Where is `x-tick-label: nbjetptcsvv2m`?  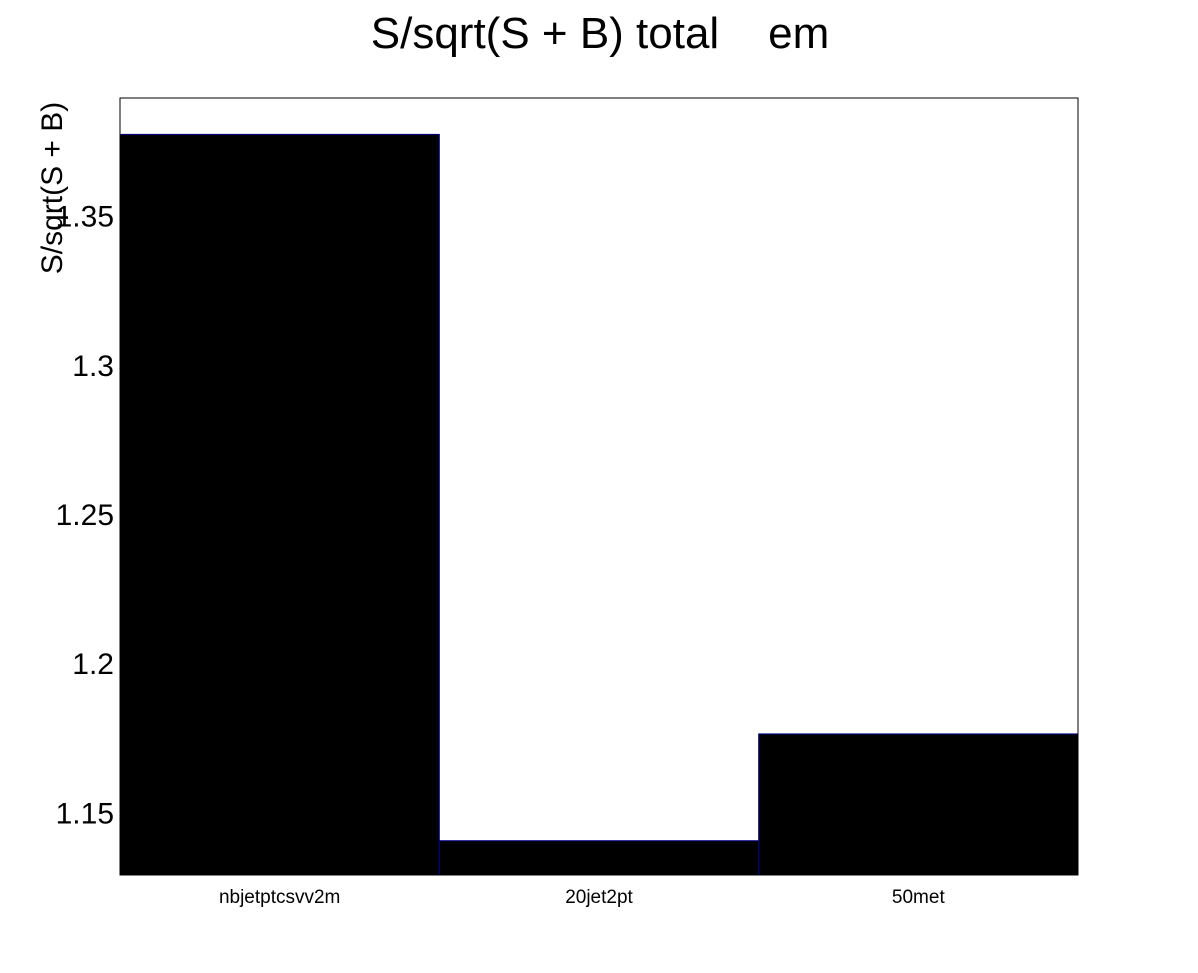 x-tick-label: nbjetptcsvv2m is located at coordinates (279, 897).